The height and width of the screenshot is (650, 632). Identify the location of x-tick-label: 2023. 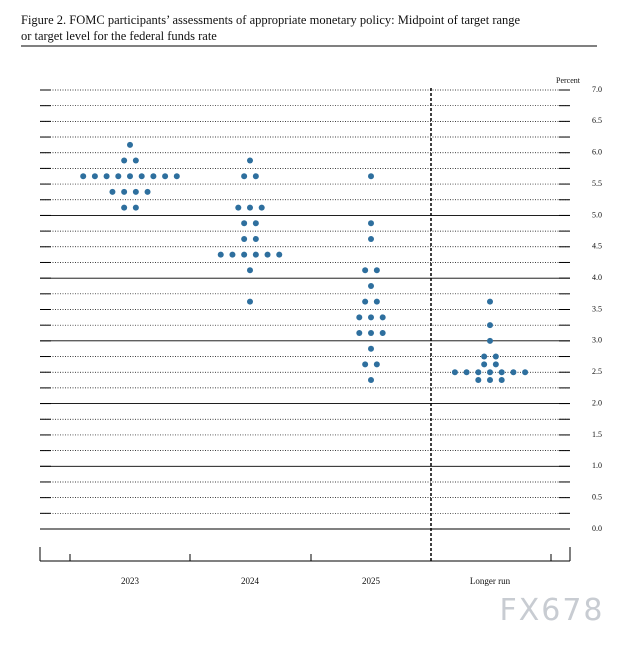
(130, 581).